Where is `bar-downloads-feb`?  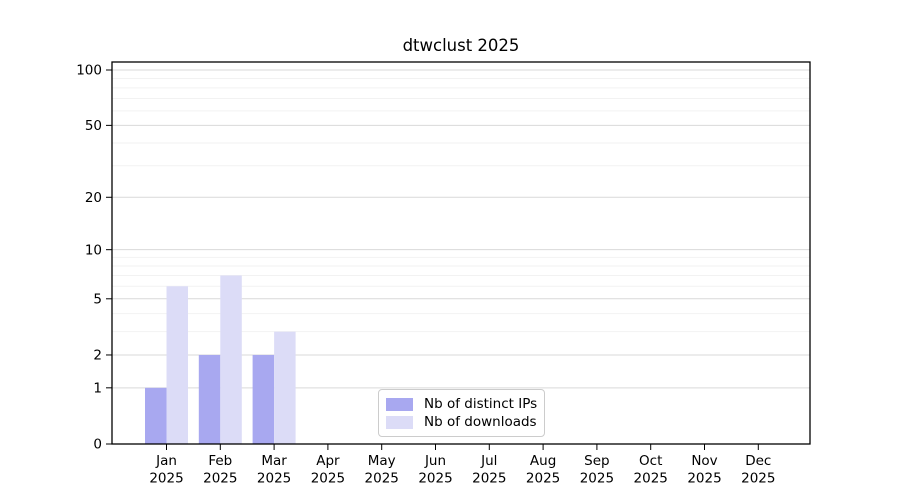 bar-downloads-feb is located at coordinates (231, 359).